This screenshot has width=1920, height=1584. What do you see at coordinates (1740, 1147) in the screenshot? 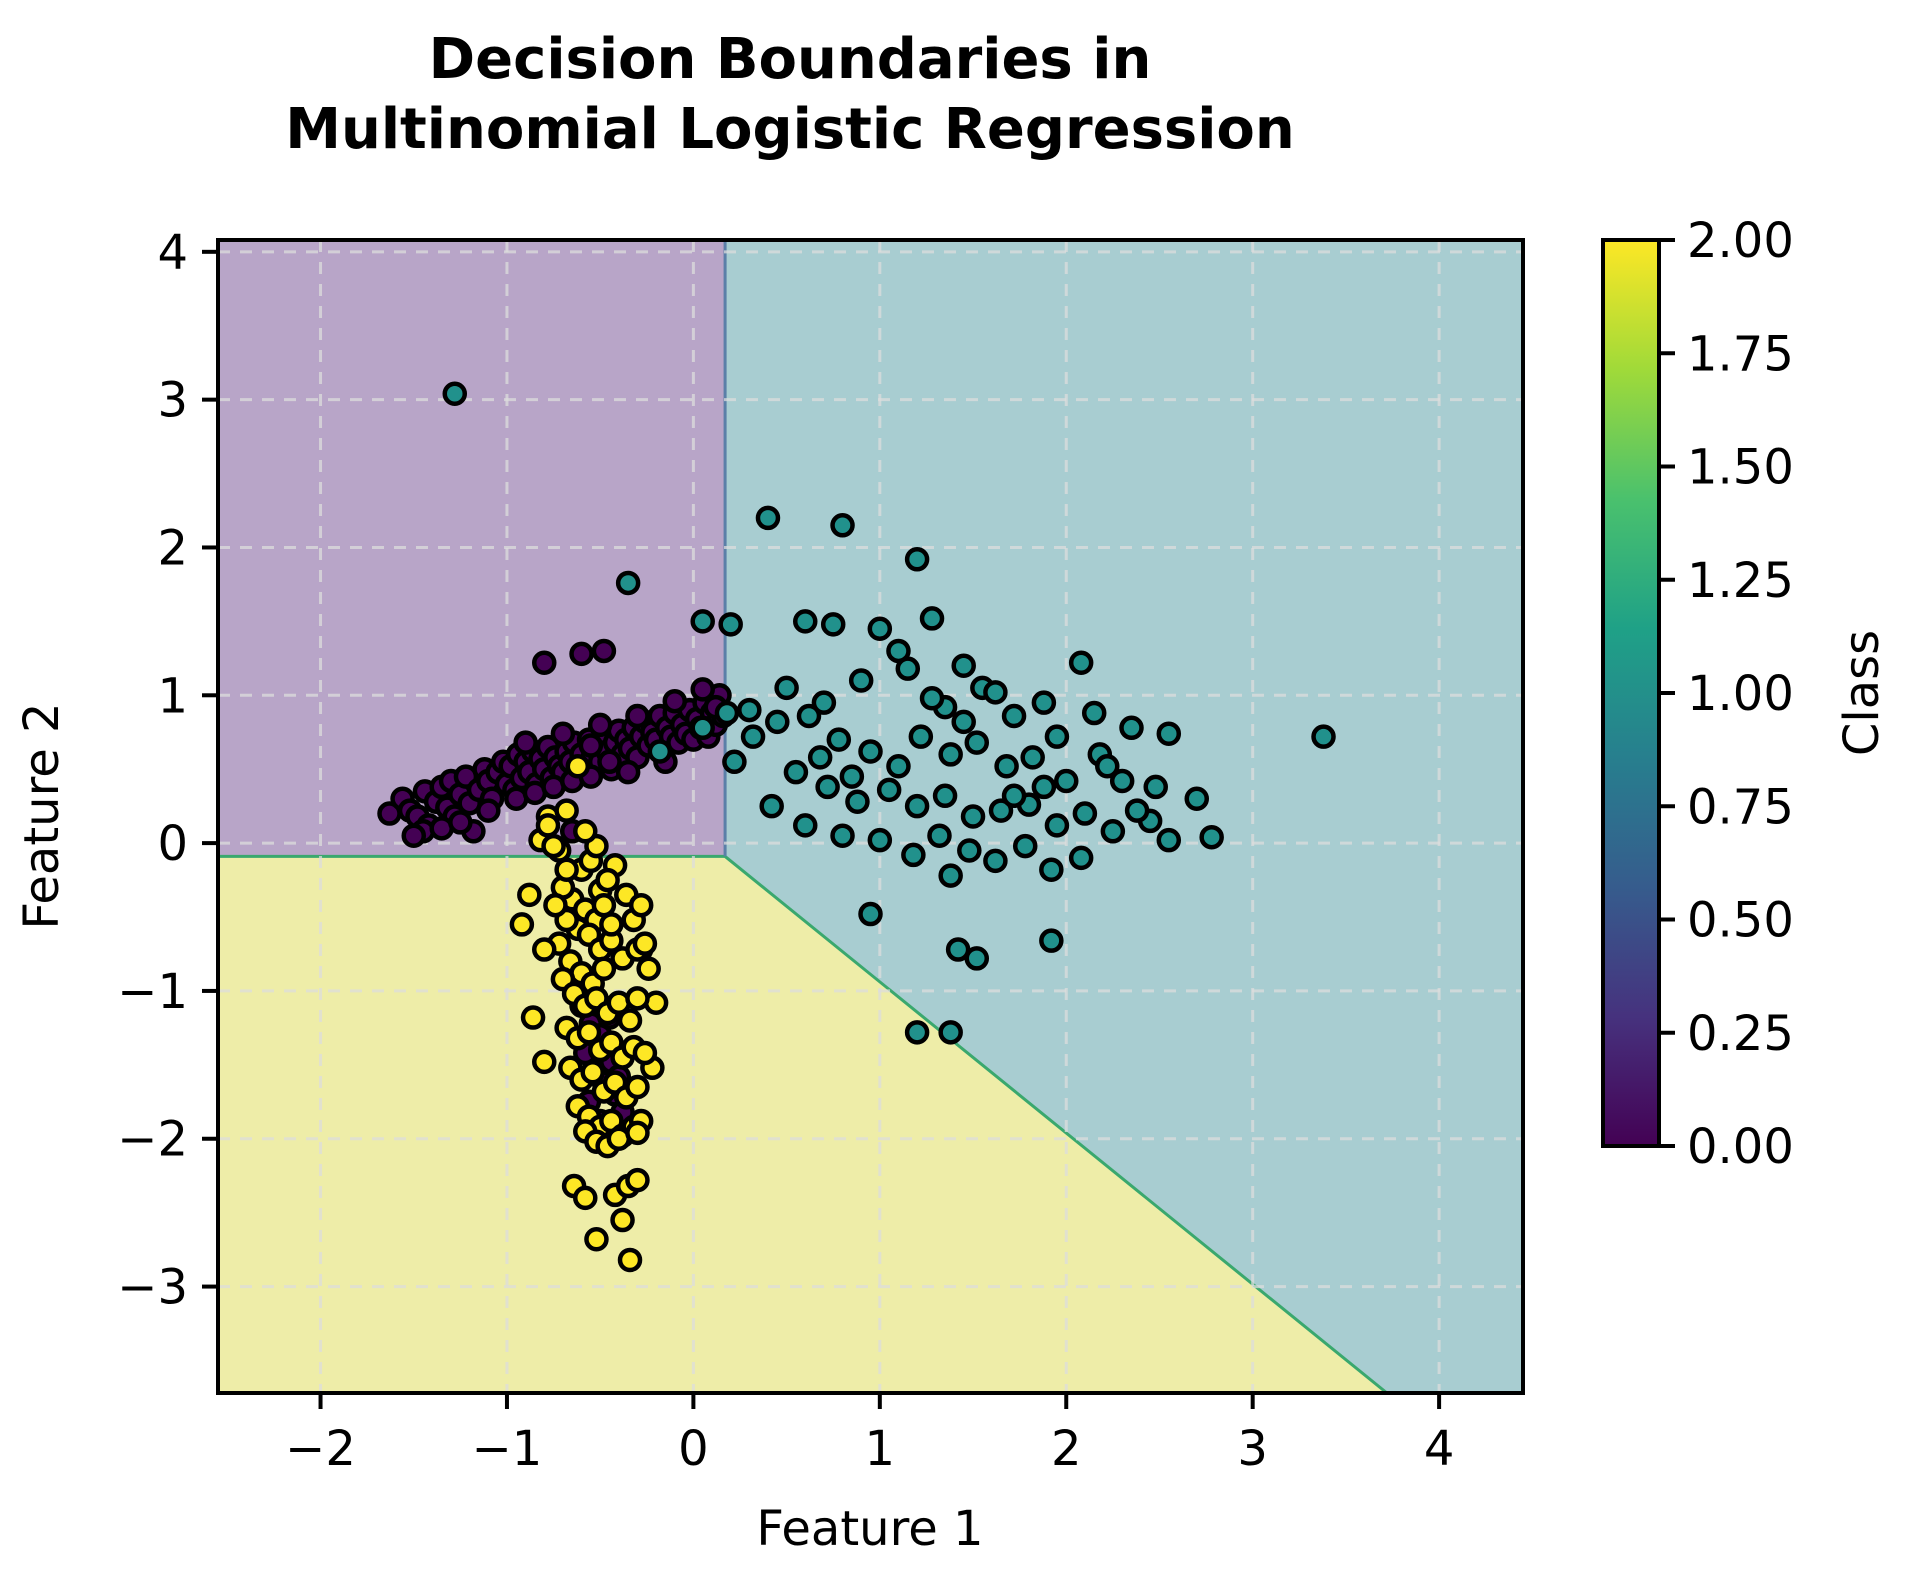
I see `colorbar-tick-label: 0.00` at bounding box center [1740, 1147].